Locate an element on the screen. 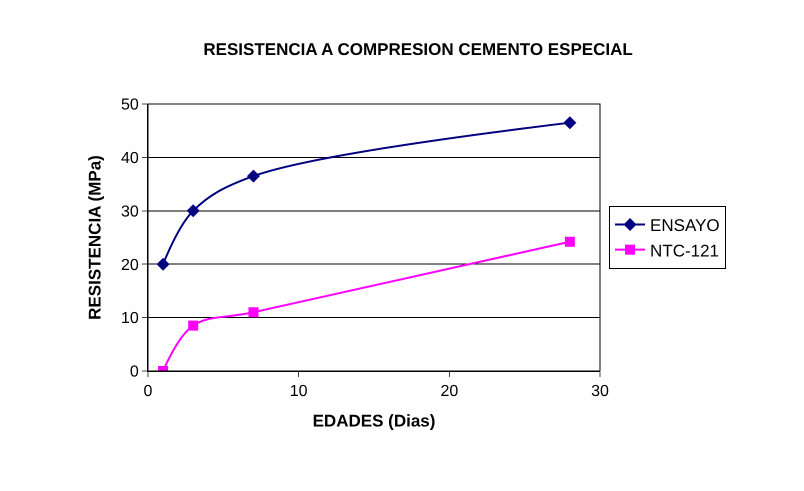  chart-title: RESISTENCIA A COMPRESION CEMENTO ESPECIAL is located at coordinates (418, 50).